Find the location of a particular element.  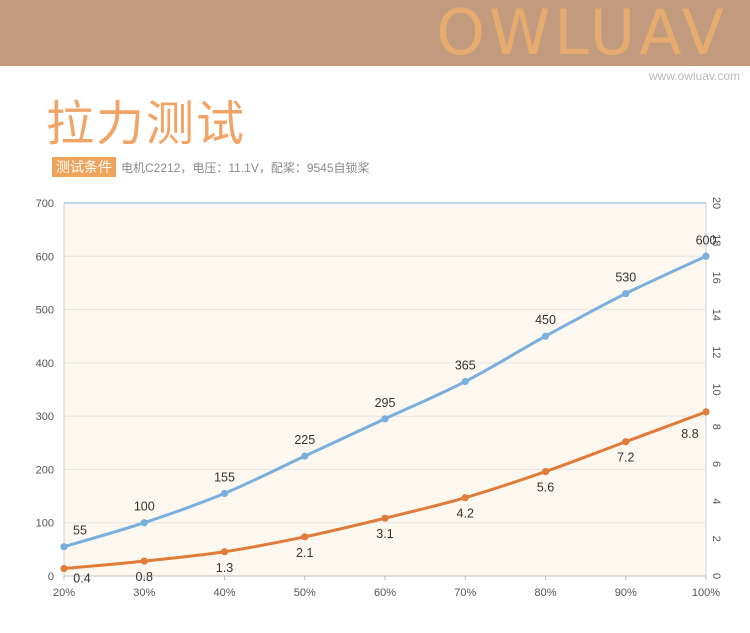

x-tick-label: 30% is located at coordinates (144, 593).